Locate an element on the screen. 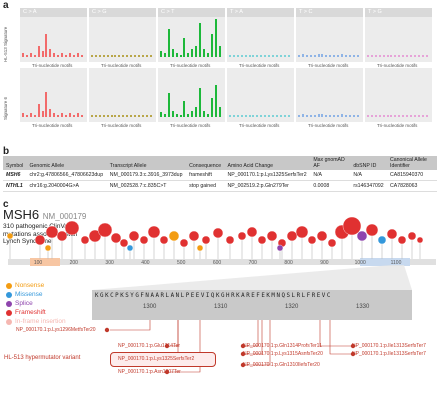 Image resolution: width=440 pixels, height=406 pixels. mutation-type-header: T > C is located at coordinates (329, 12).